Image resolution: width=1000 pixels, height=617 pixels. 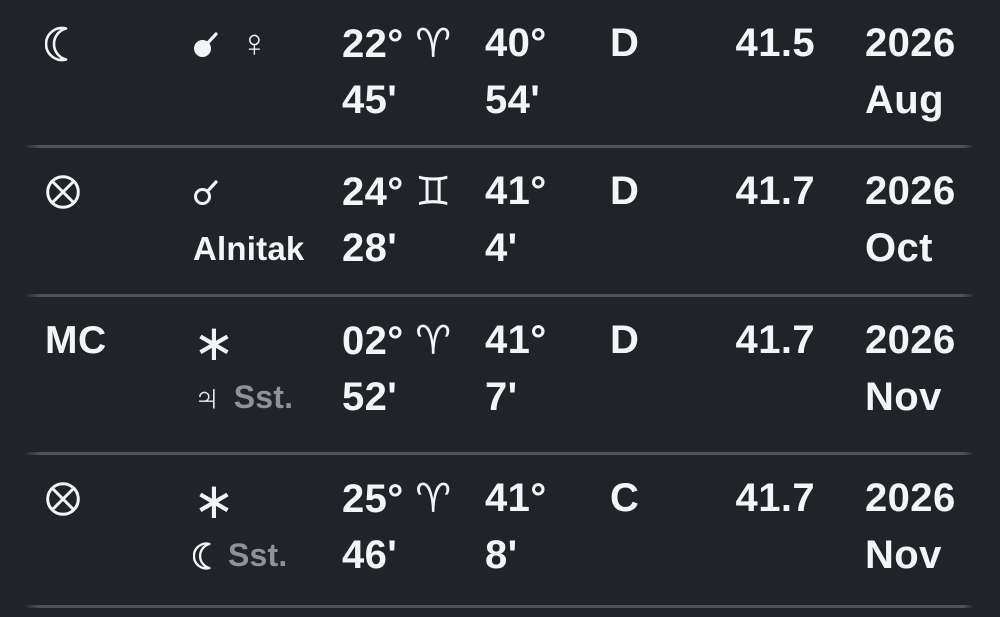 What do you see at coordinates (501, 397) in the screenshot?
I see `declination-minutes: 7'` at bounding box center [501, 397].